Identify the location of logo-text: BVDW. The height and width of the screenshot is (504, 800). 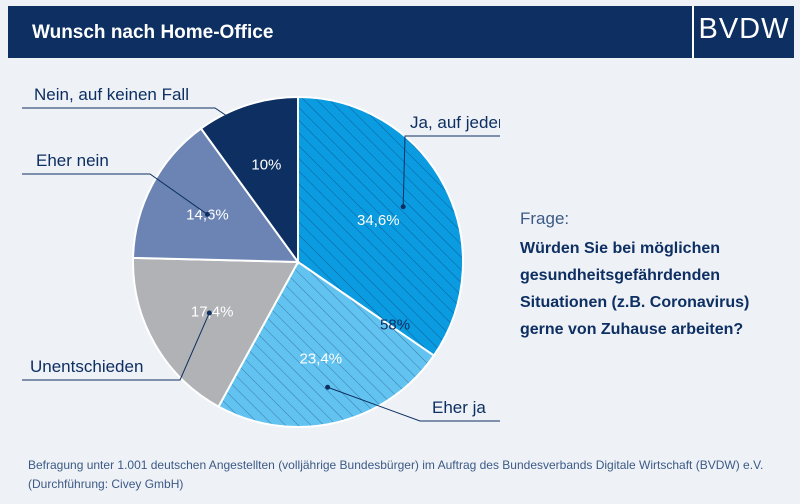
(744, 29).